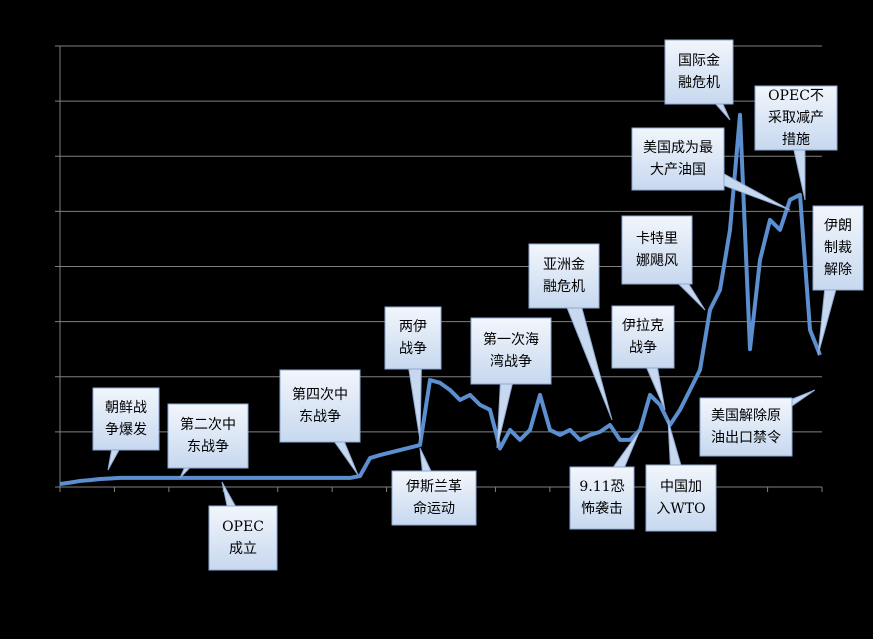 The image size is (873, 639). What do you see at coordinates (746, 438) in the screenshot?
I see `callout-text: 油出口禁令` at bounding box center [746, 438].